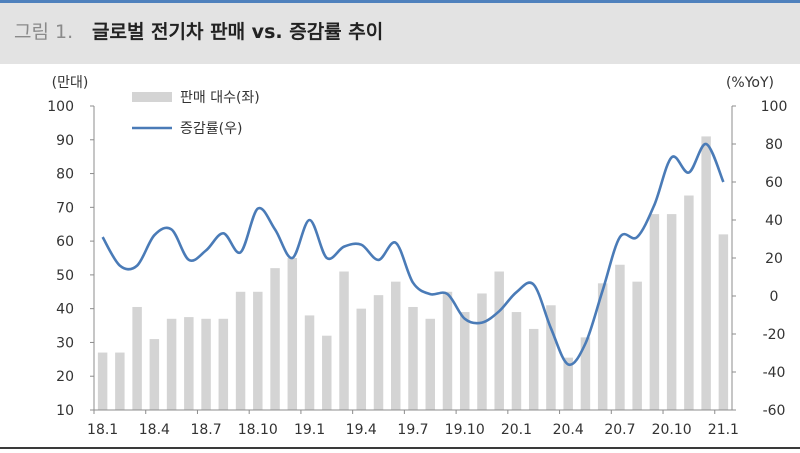  Describe the element at coordinates (774, 335) in the screenshot. I see `right-tick-label: -20` at that location.